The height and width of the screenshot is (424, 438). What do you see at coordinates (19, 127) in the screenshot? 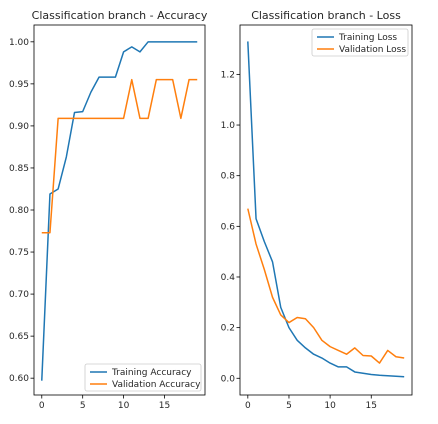
I see `y-tick-label: 0.90` at bounding box center [19, 127].